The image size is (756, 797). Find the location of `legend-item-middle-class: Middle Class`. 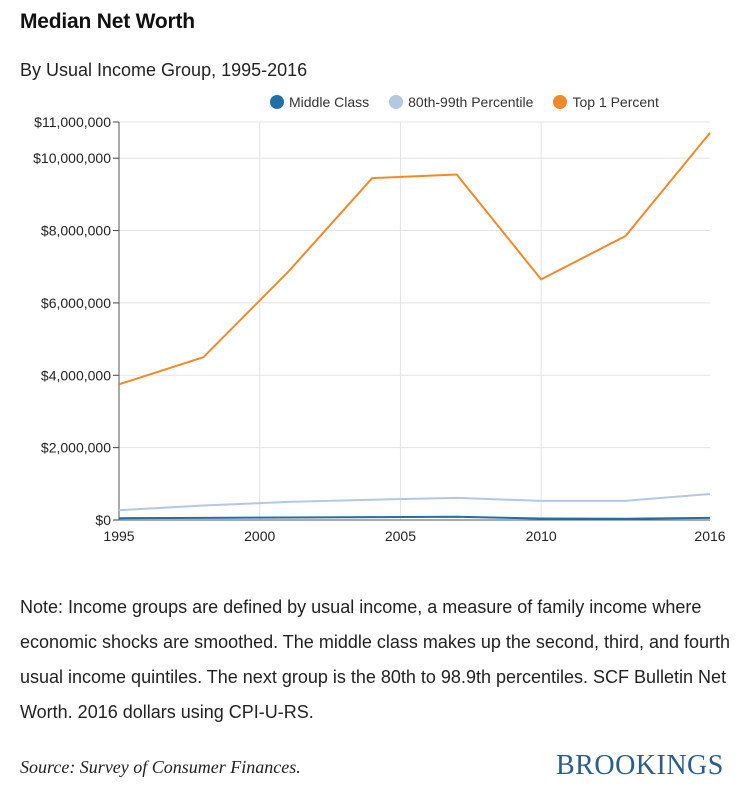

legend-item-middle-class: Middle Class is located at coordinates (319, 102).